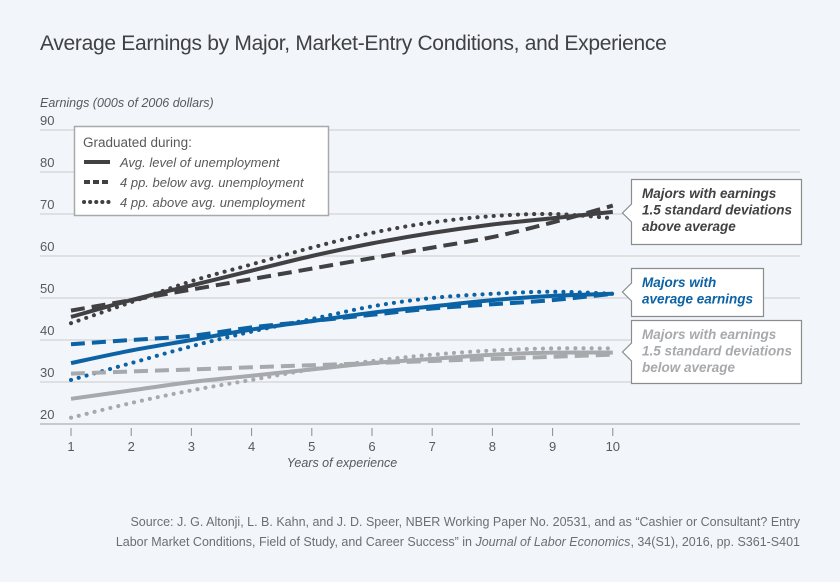  Describe the element at coordinates (191, 446) in the screenshot. I see `x-tick-label: 3` at that location.